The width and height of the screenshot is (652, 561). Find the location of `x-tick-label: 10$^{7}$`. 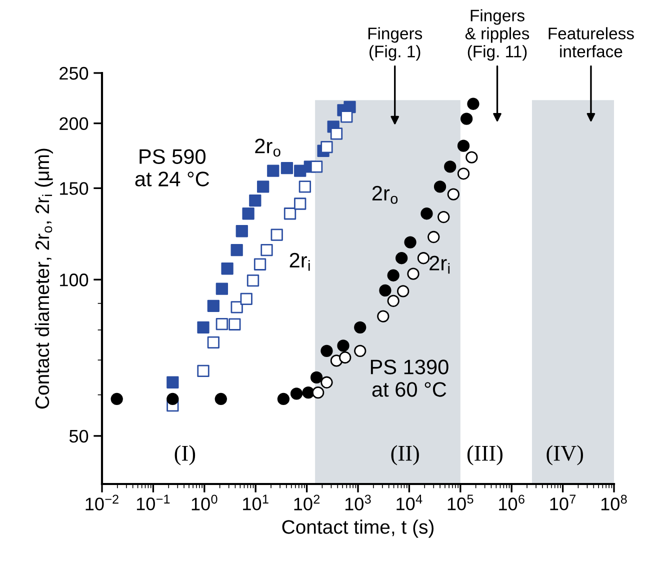

x-tick-label: 10$^{7}$ is located at coordinates (563, 502).